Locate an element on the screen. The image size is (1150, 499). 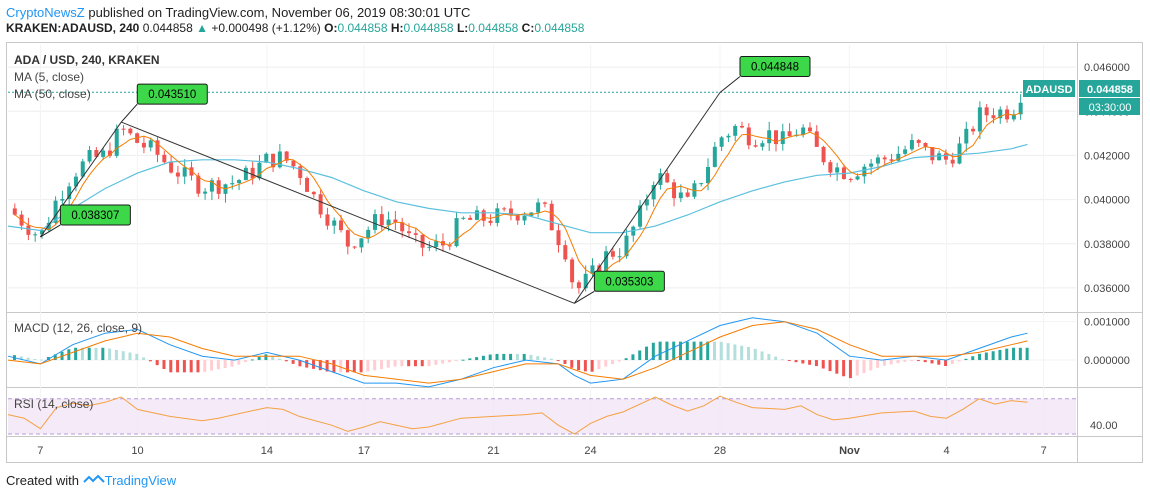
ma50-legend: MA (50, close) is located at coordinates (52, 94).